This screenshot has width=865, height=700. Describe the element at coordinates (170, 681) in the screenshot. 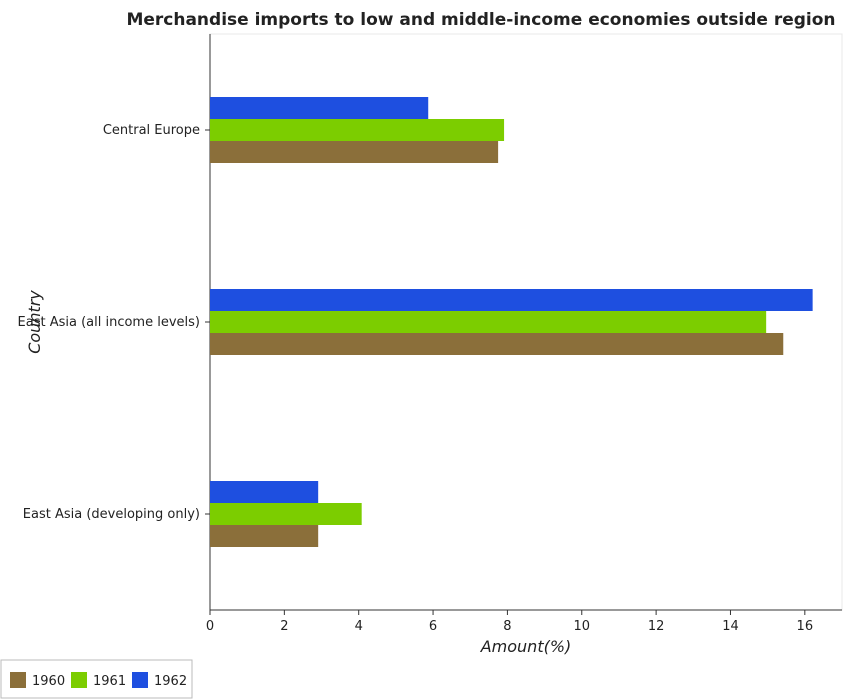

I see `legend-label-1962: 1962` at that location.